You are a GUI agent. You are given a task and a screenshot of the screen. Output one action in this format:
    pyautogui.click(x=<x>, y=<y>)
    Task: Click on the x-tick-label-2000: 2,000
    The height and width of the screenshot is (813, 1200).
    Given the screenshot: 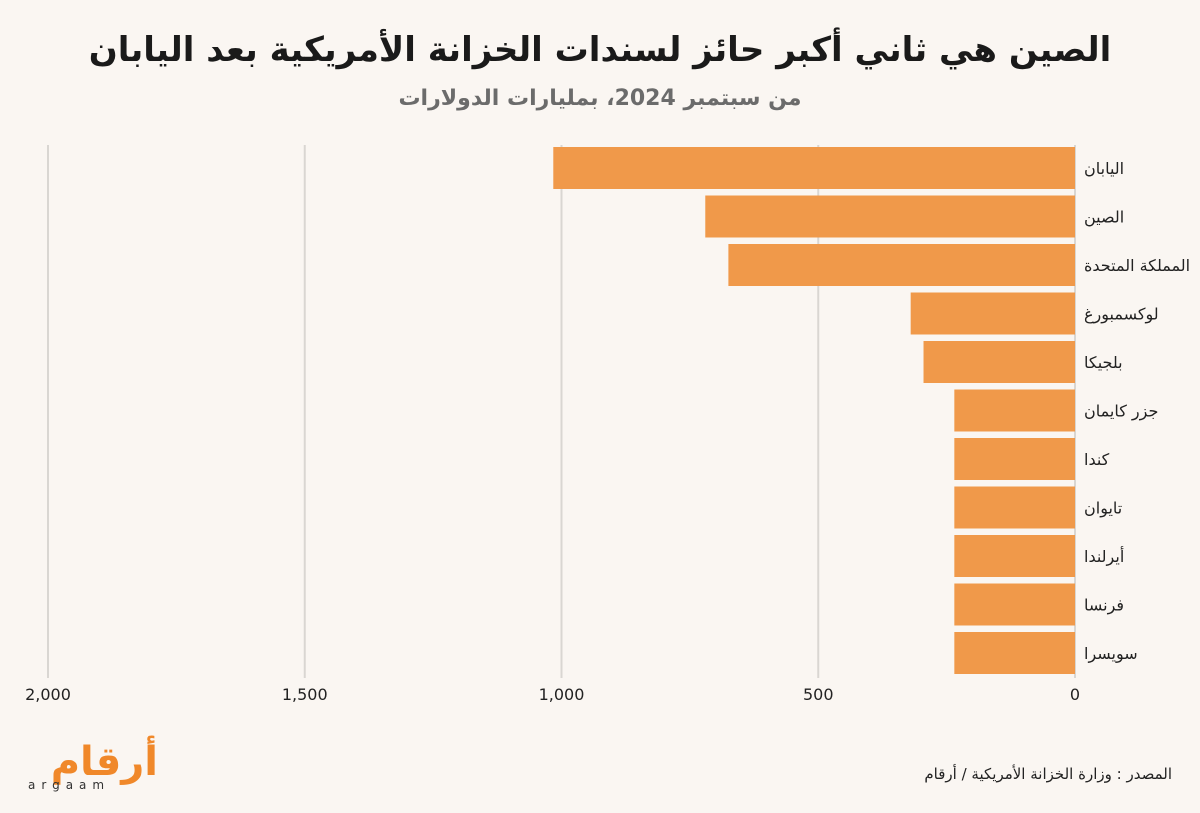 What is the action you would take?
    pyautogui.click(x=48, y=694)
    